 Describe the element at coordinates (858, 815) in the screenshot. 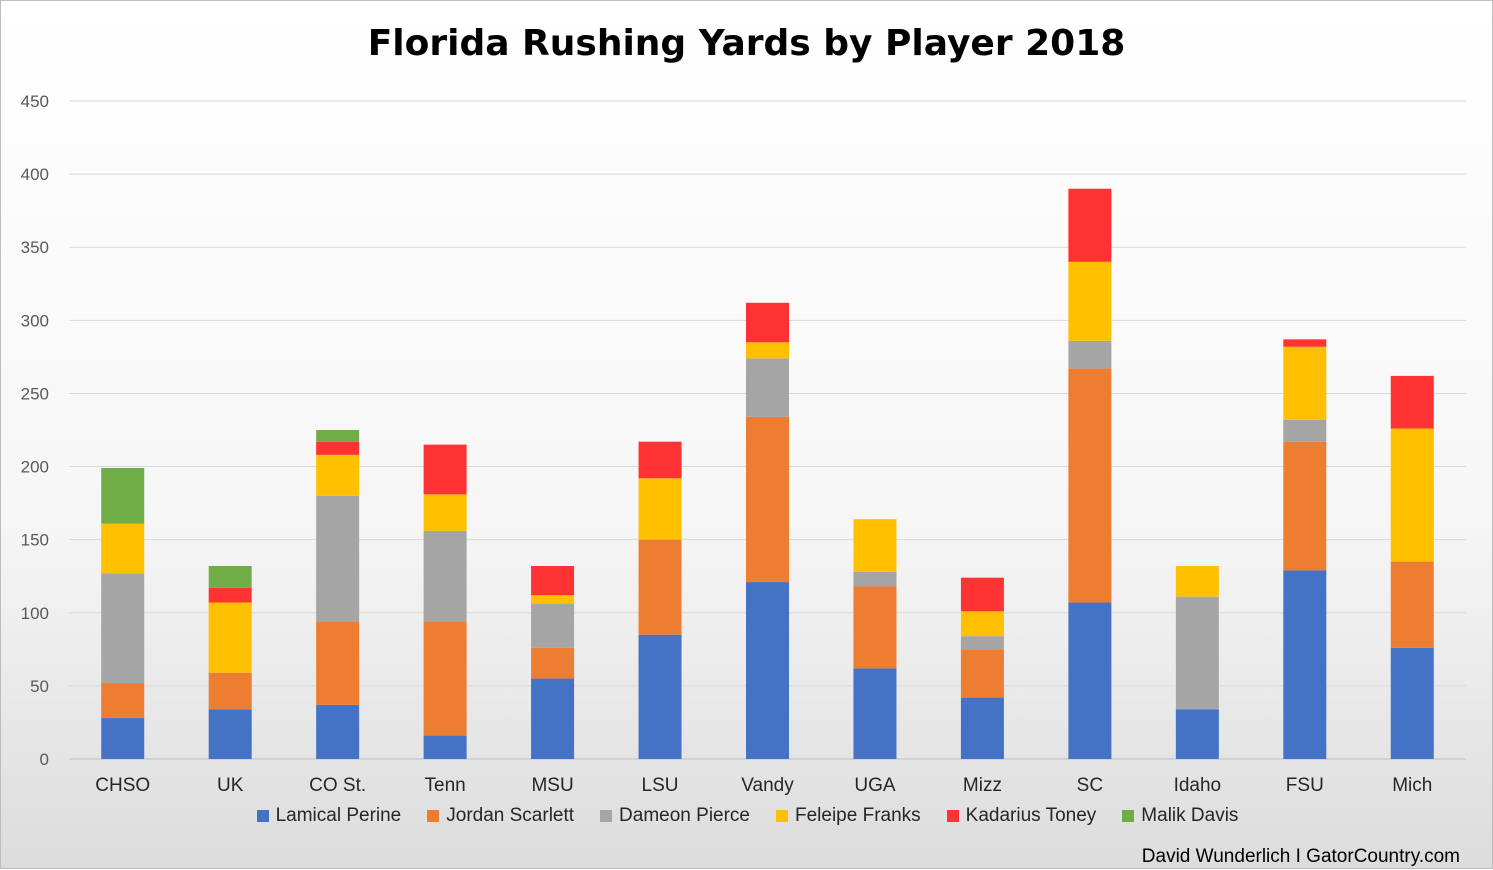

I see `legend-label: Feleipe Franks` at that location.